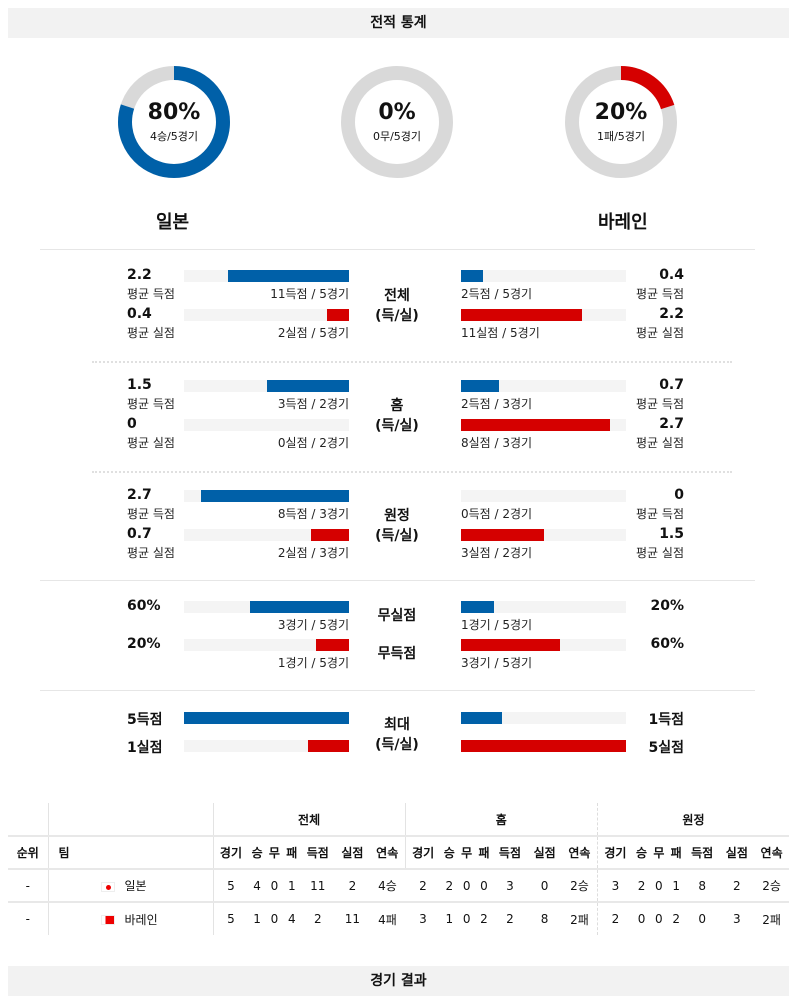 This screenshot has width=800, height=996. I want to click on home-stat-count: 3득점 / 2경기, so click(313, 404).